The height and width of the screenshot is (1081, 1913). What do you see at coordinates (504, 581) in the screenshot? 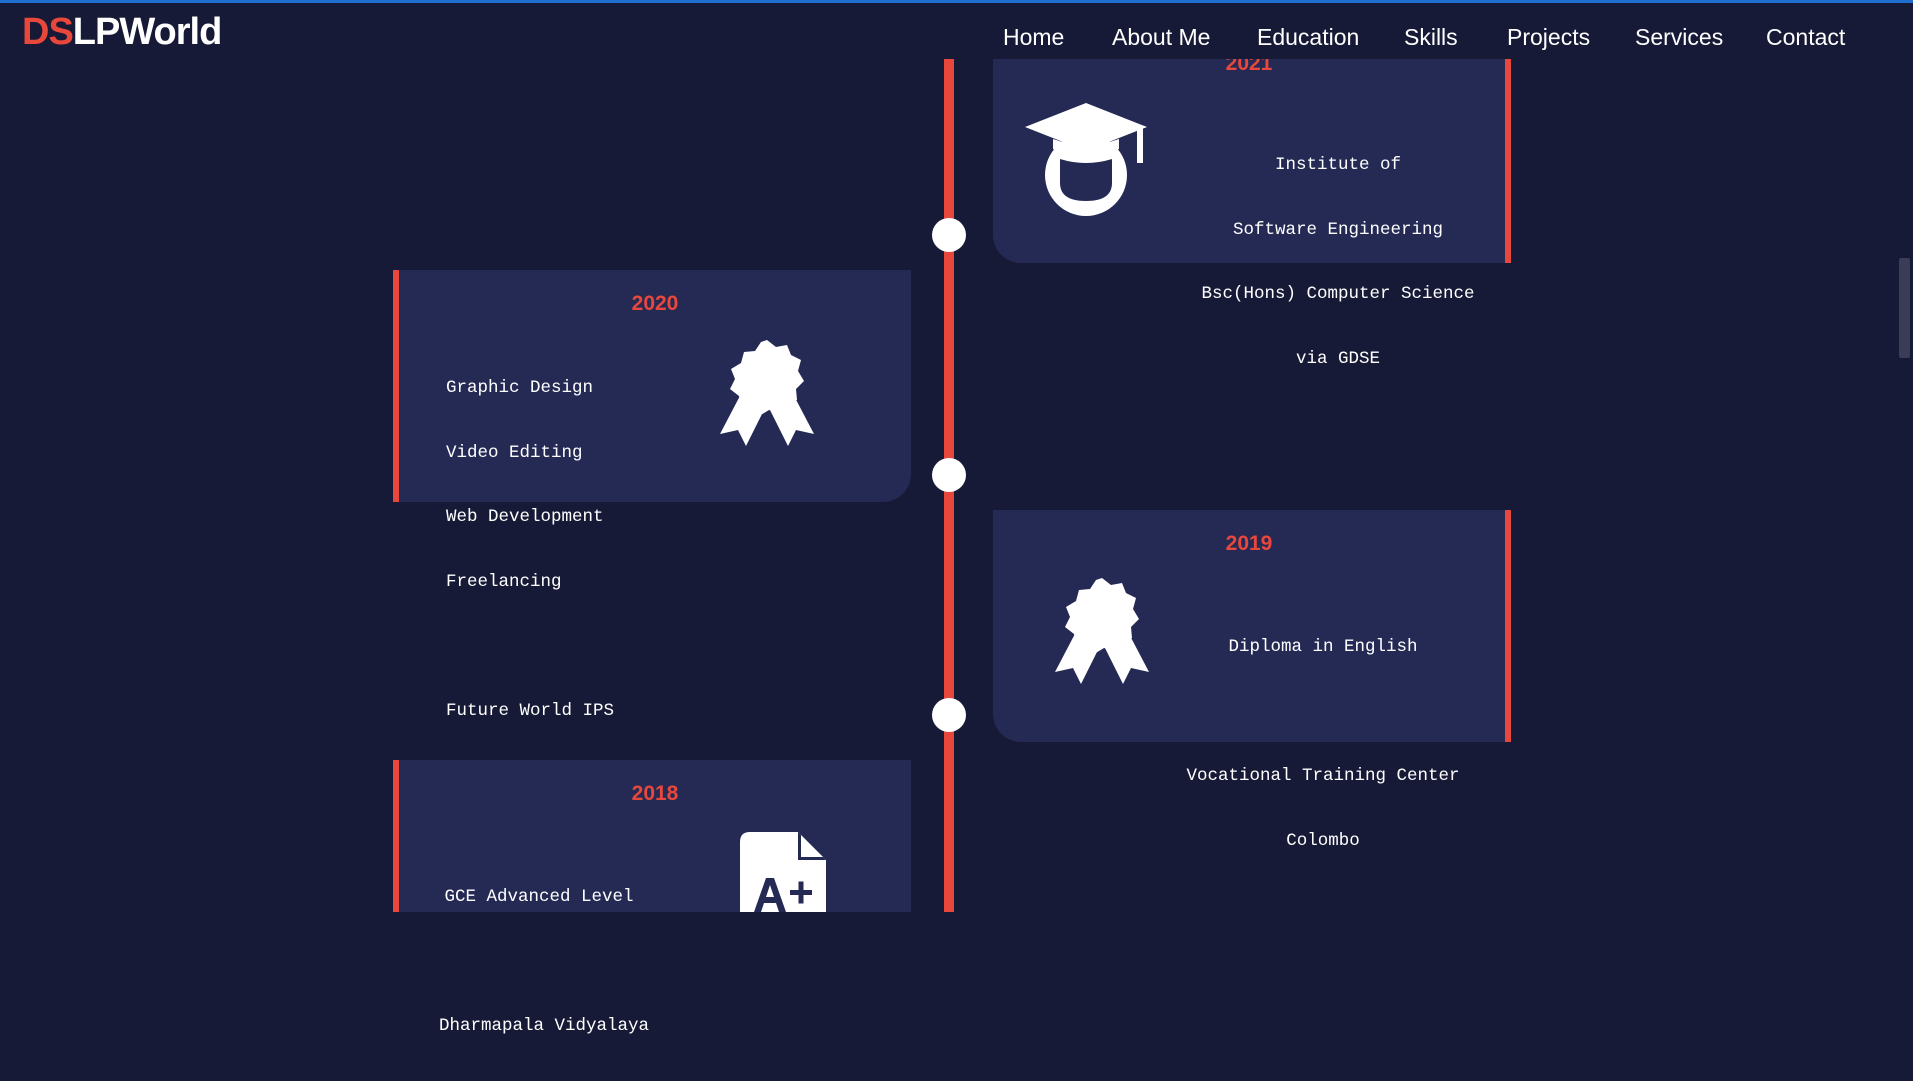
I see `text-line: Freelancing` at bounding box center [504, 581].